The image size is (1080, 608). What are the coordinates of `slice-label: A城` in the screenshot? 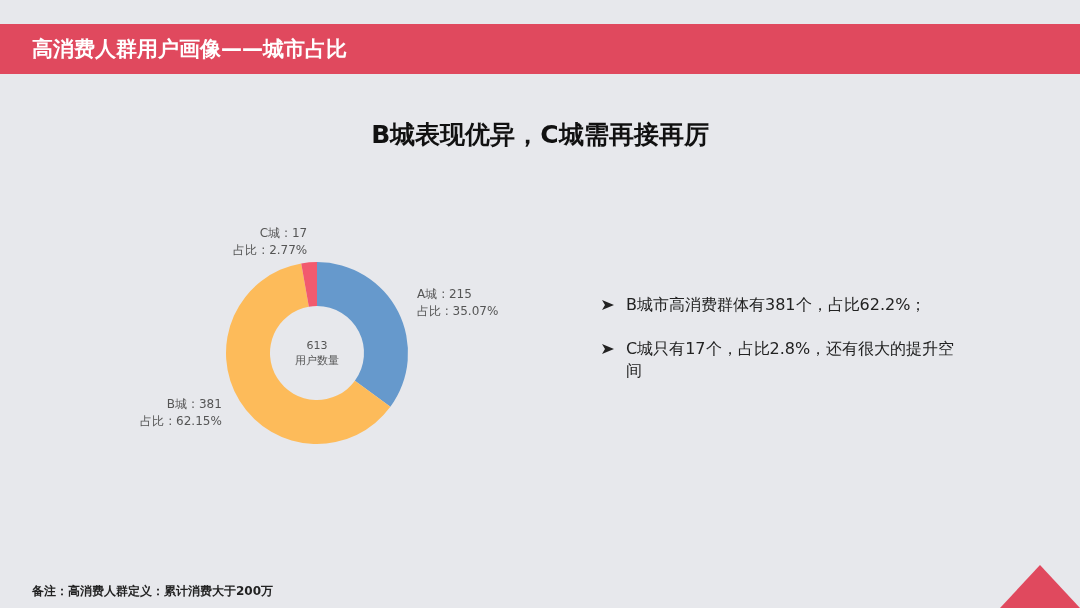 It's located at (427, 294).